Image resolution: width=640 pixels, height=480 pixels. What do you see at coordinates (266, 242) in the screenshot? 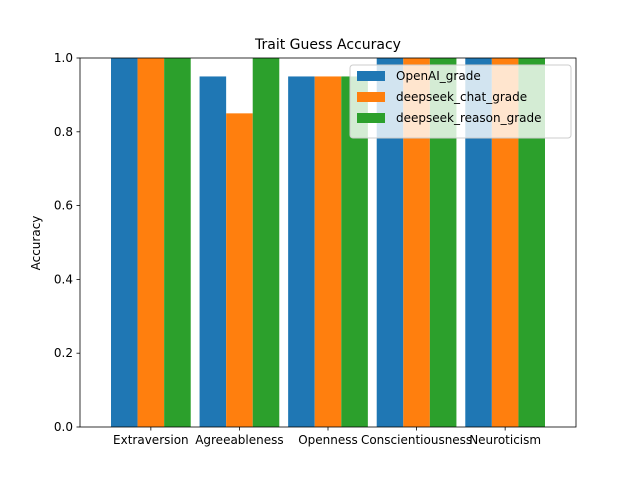
I see `bar-deepseek_reason_grade-Agreeableness` at bounding box center [266, 242].